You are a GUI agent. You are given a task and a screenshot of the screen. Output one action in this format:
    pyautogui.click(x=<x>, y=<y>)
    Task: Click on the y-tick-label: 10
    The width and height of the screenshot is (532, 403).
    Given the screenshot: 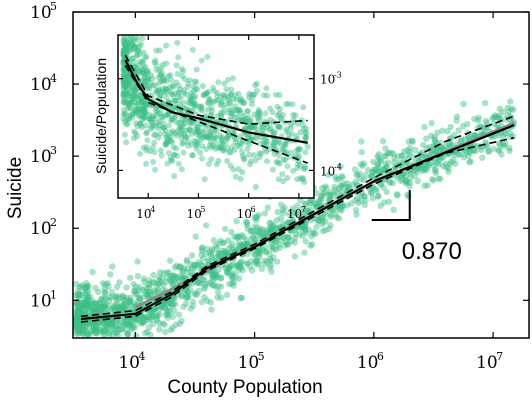 What is the action you would take?
    pyautogui.click(x=41, y=85)
    